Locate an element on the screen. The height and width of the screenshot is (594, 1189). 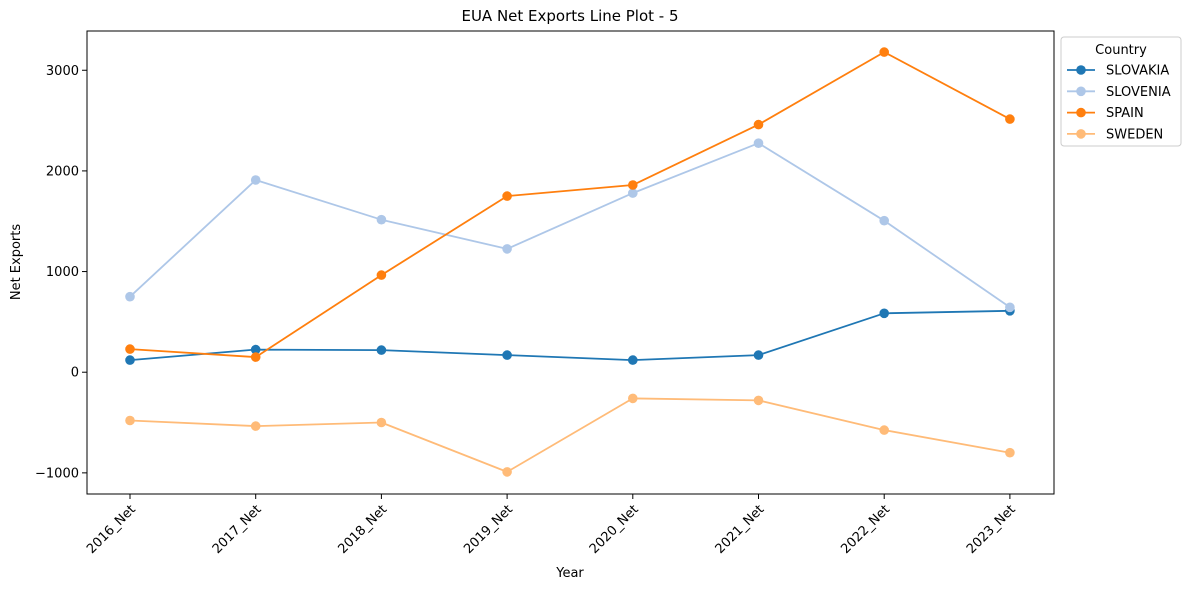
y-tick-label: 3000 is located at coordinates (62, 71).